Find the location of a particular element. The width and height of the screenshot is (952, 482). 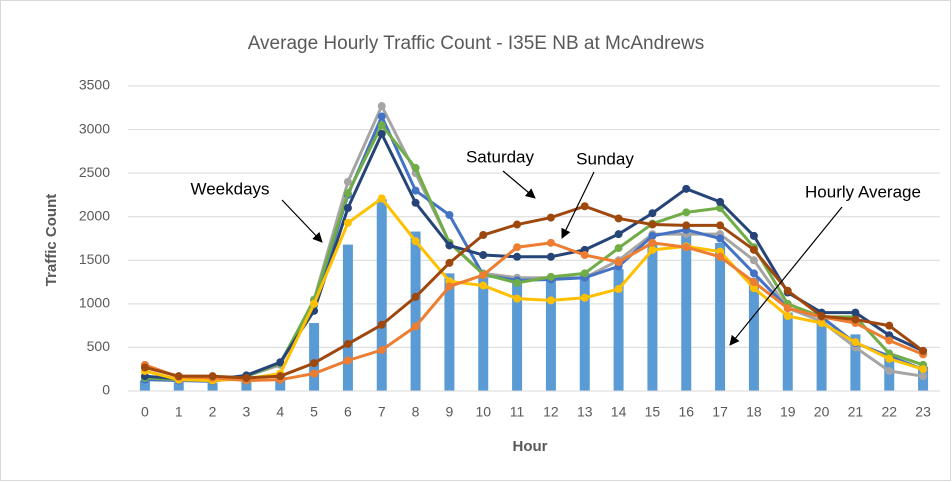

y-tick-label: 2500 is located at coordinates (94, 172).